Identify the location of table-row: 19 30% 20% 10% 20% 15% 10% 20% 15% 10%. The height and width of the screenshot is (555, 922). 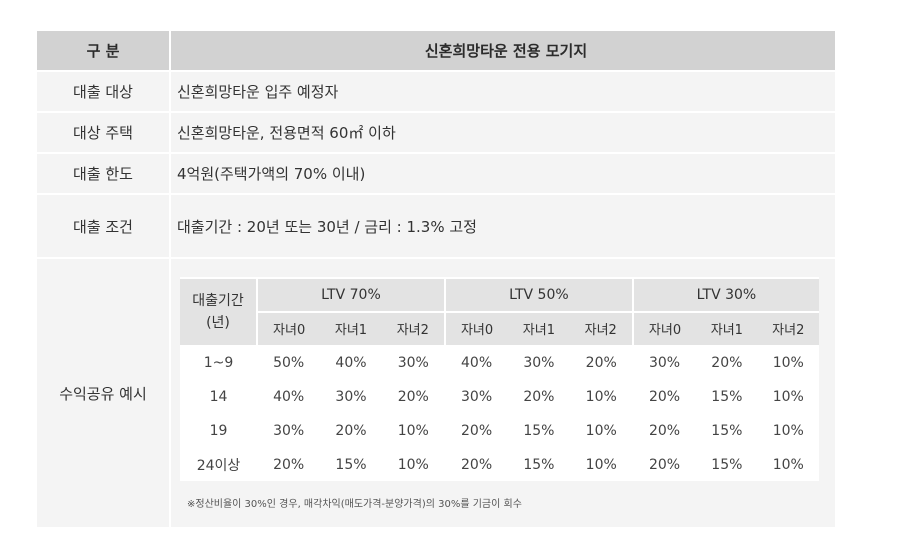
(499, 430).